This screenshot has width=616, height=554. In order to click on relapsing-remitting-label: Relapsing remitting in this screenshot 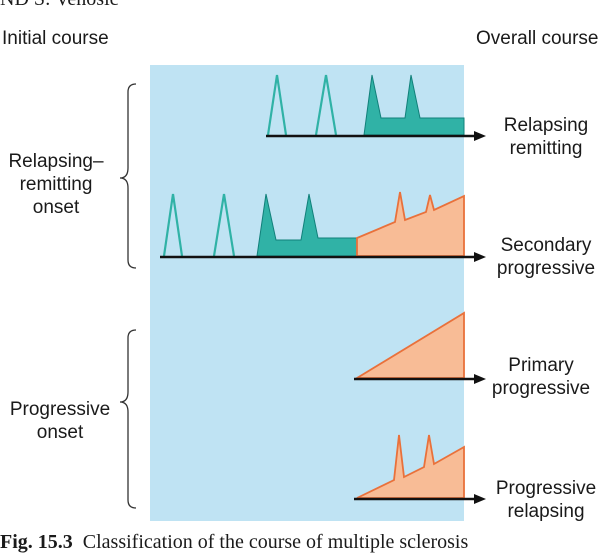, I will do `click(546, 137)`.